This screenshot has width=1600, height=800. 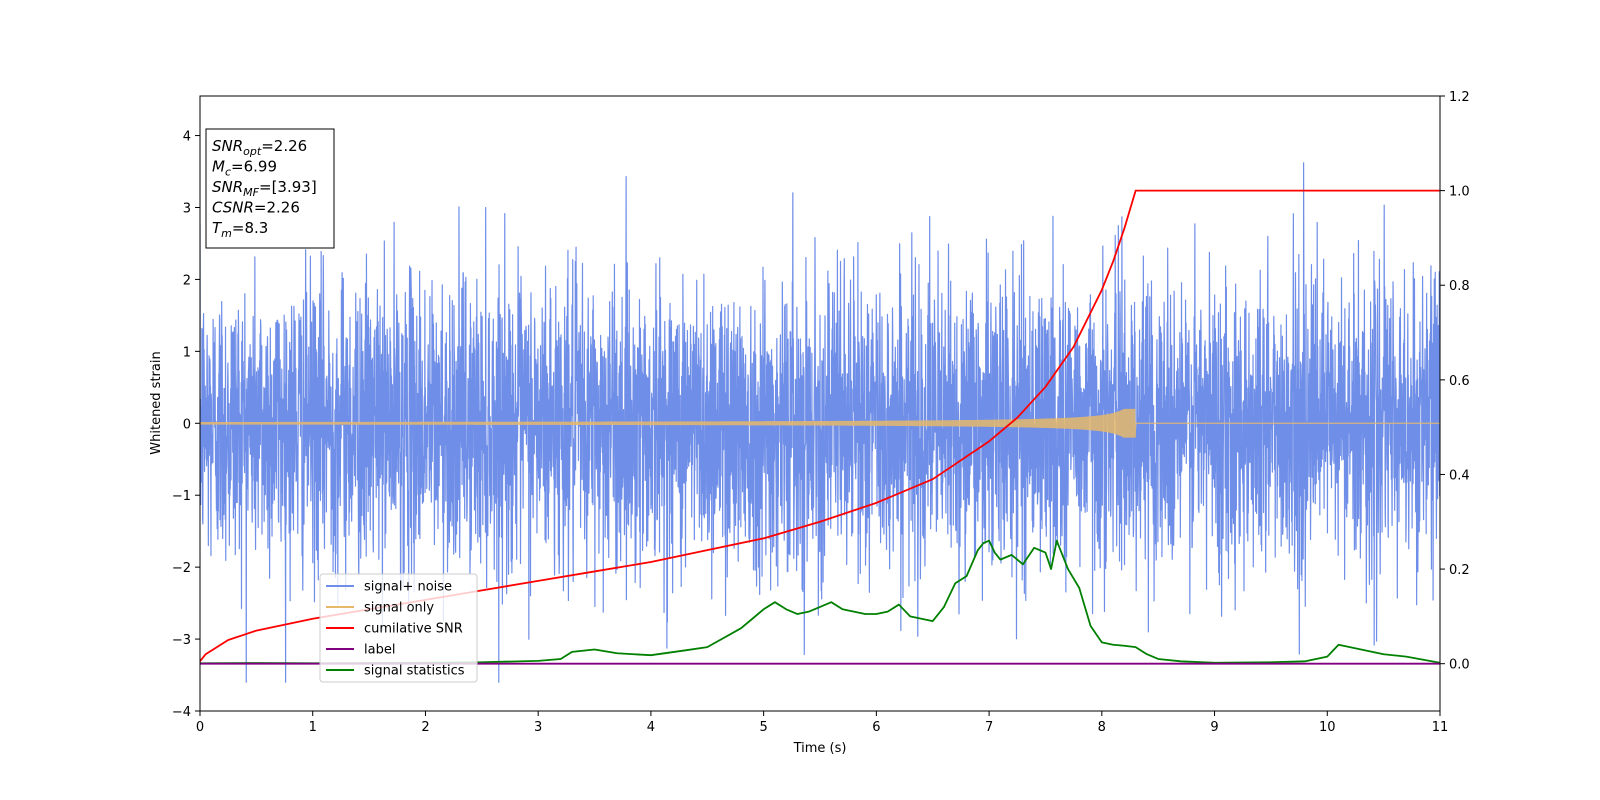 What do you see at coordinates (651, 727) in the screenshot?
I see `x-tick-label: 4` at bounding box center [651, 727].